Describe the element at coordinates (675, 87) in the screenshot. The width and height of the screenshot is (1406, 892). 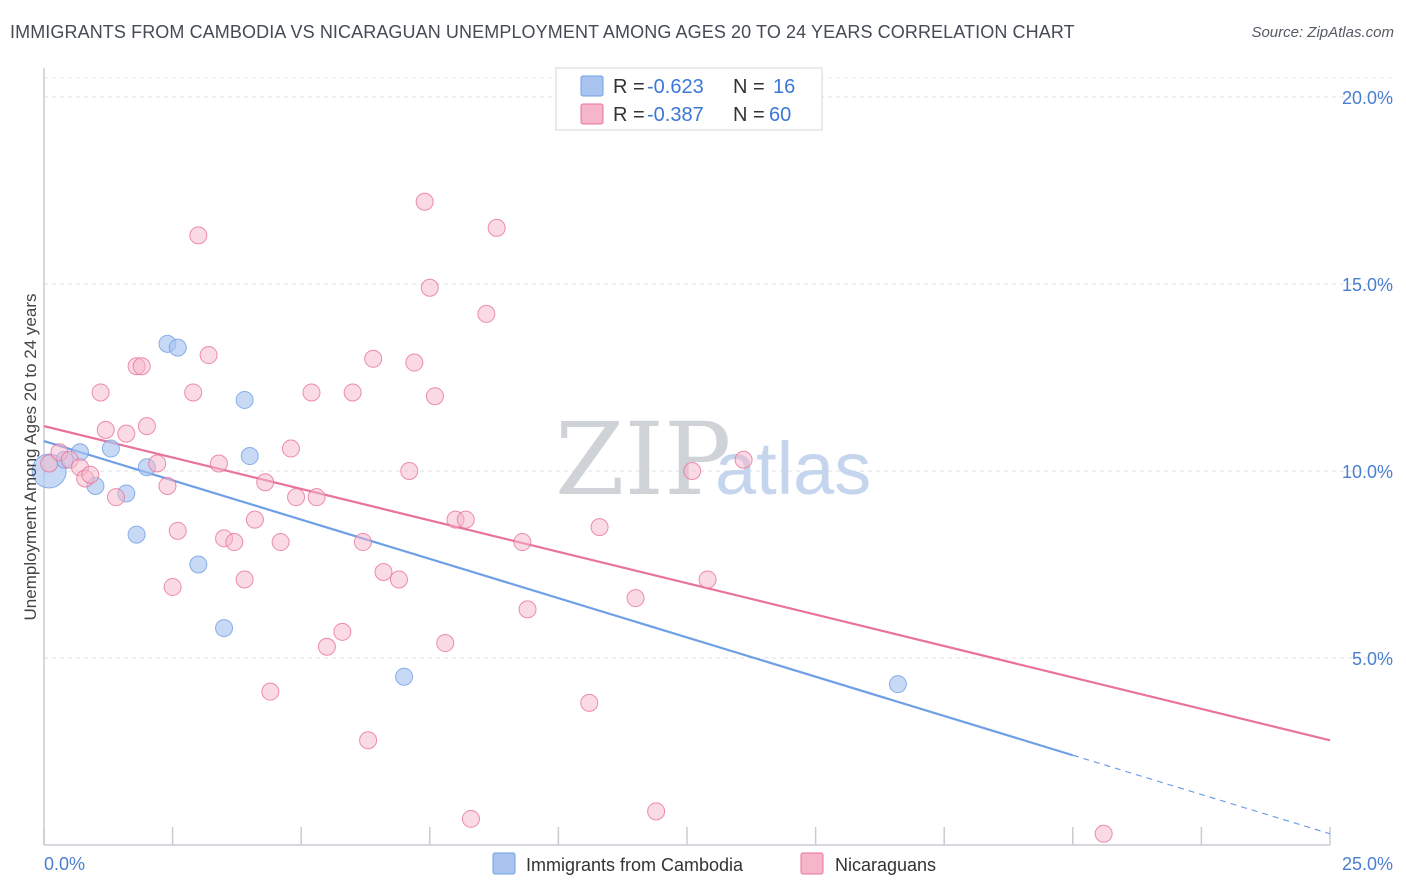
I see `stats-r-value-1: -0.623` at that location.